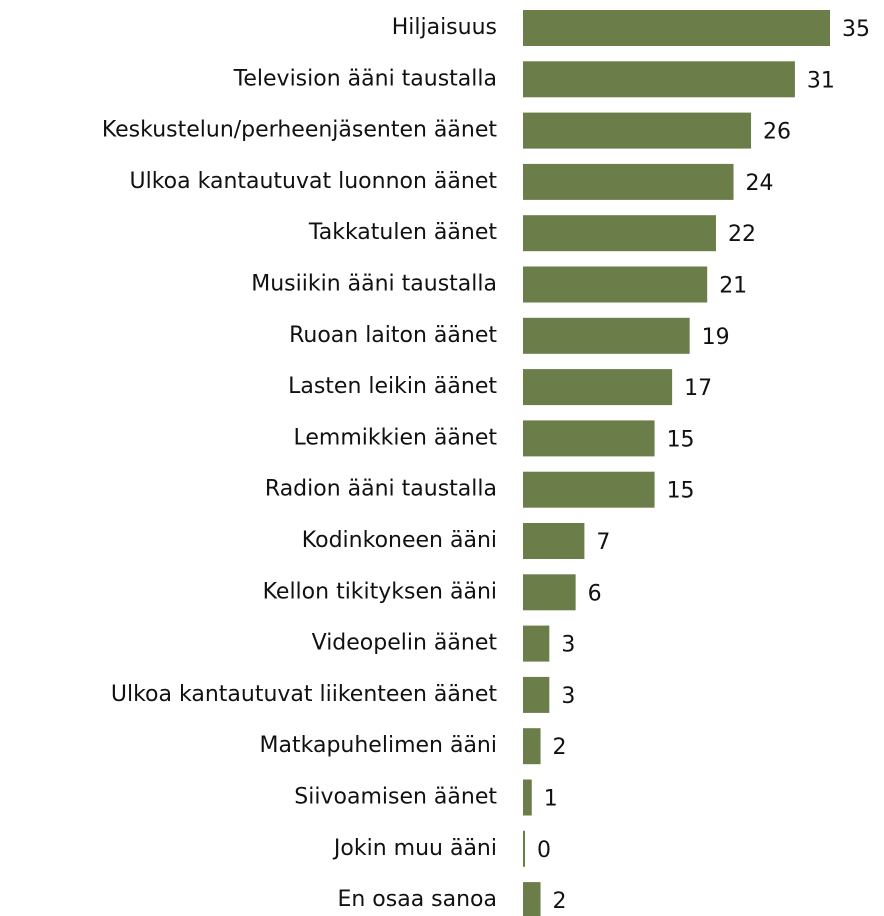  I want to click on value-label: 31, so click(821, 80).